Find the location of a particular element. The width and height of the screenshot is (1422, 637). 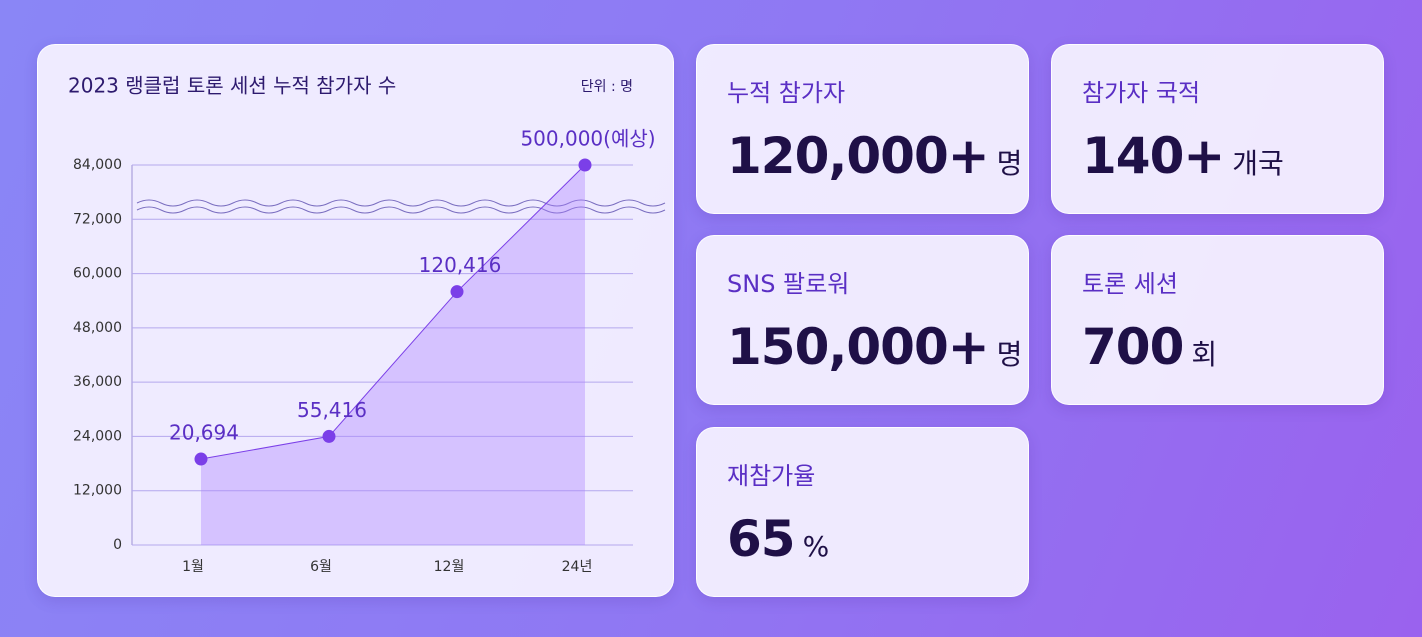

y-tick-label: 60,000 is located at coordinates (97, 273).